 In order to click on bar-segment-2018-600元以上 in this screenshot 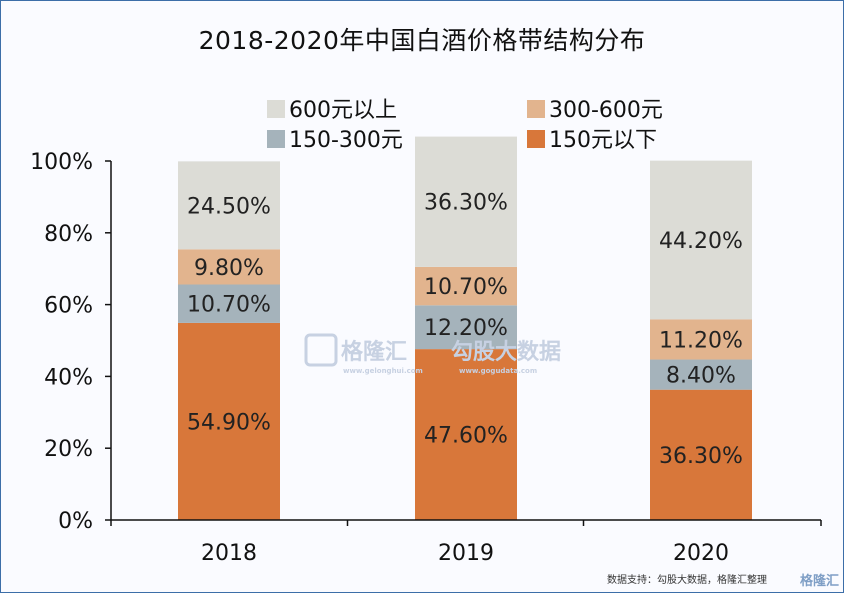, I will do `click(229, 205)`.